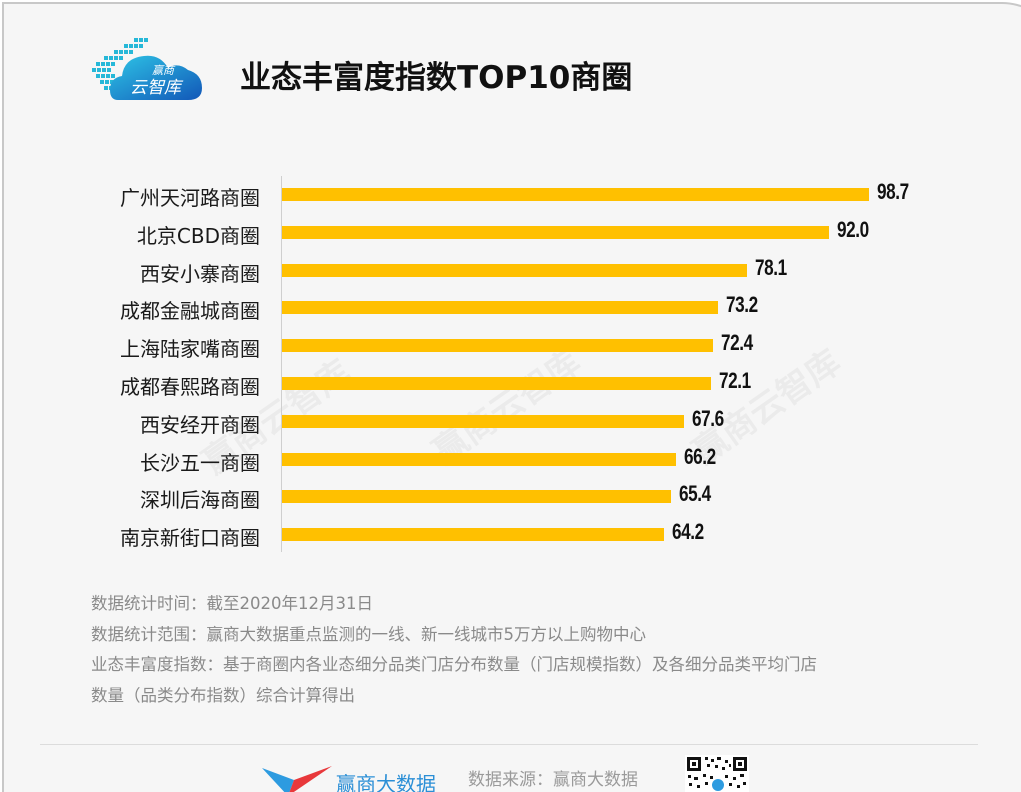  What do you see at coordinates (190, 198) in the screenshot?
I see `category-label: 广州天河路商圈` at bounding box center [190, 198].